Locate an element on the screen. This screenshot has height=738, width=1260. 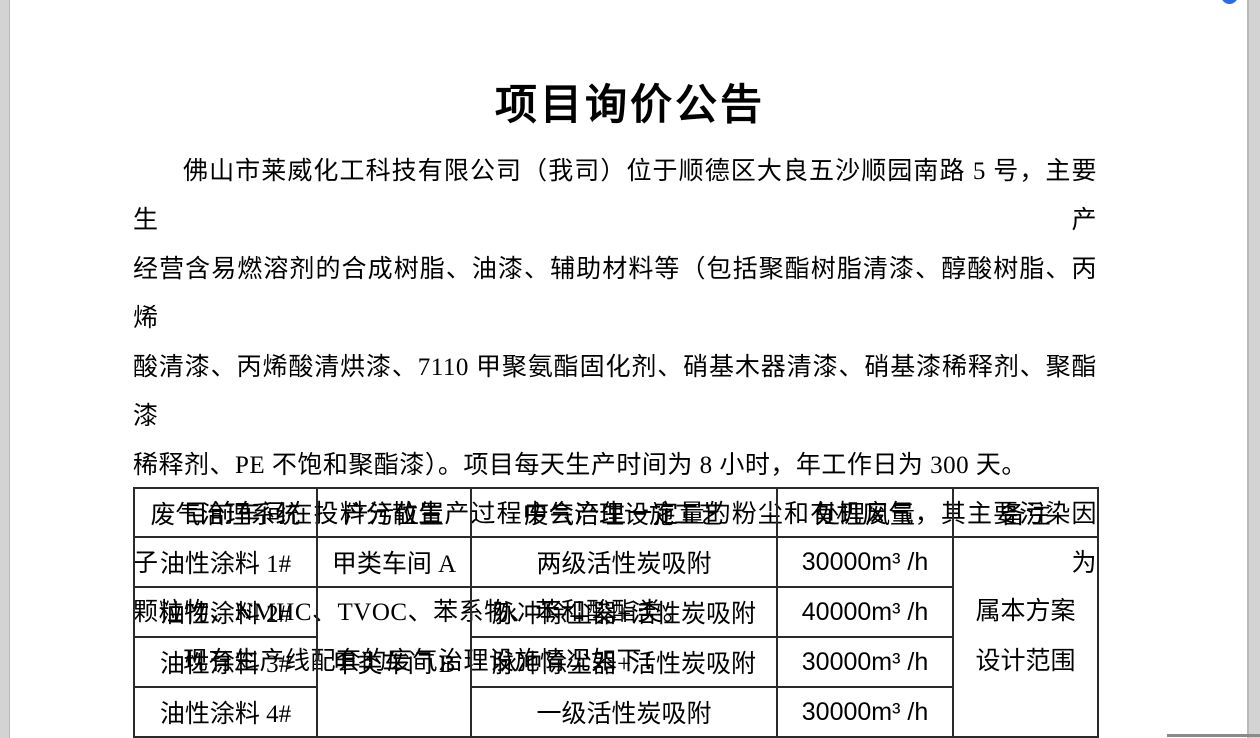
cell-location: 甲类车间 A is located at coordinates (394, 562).